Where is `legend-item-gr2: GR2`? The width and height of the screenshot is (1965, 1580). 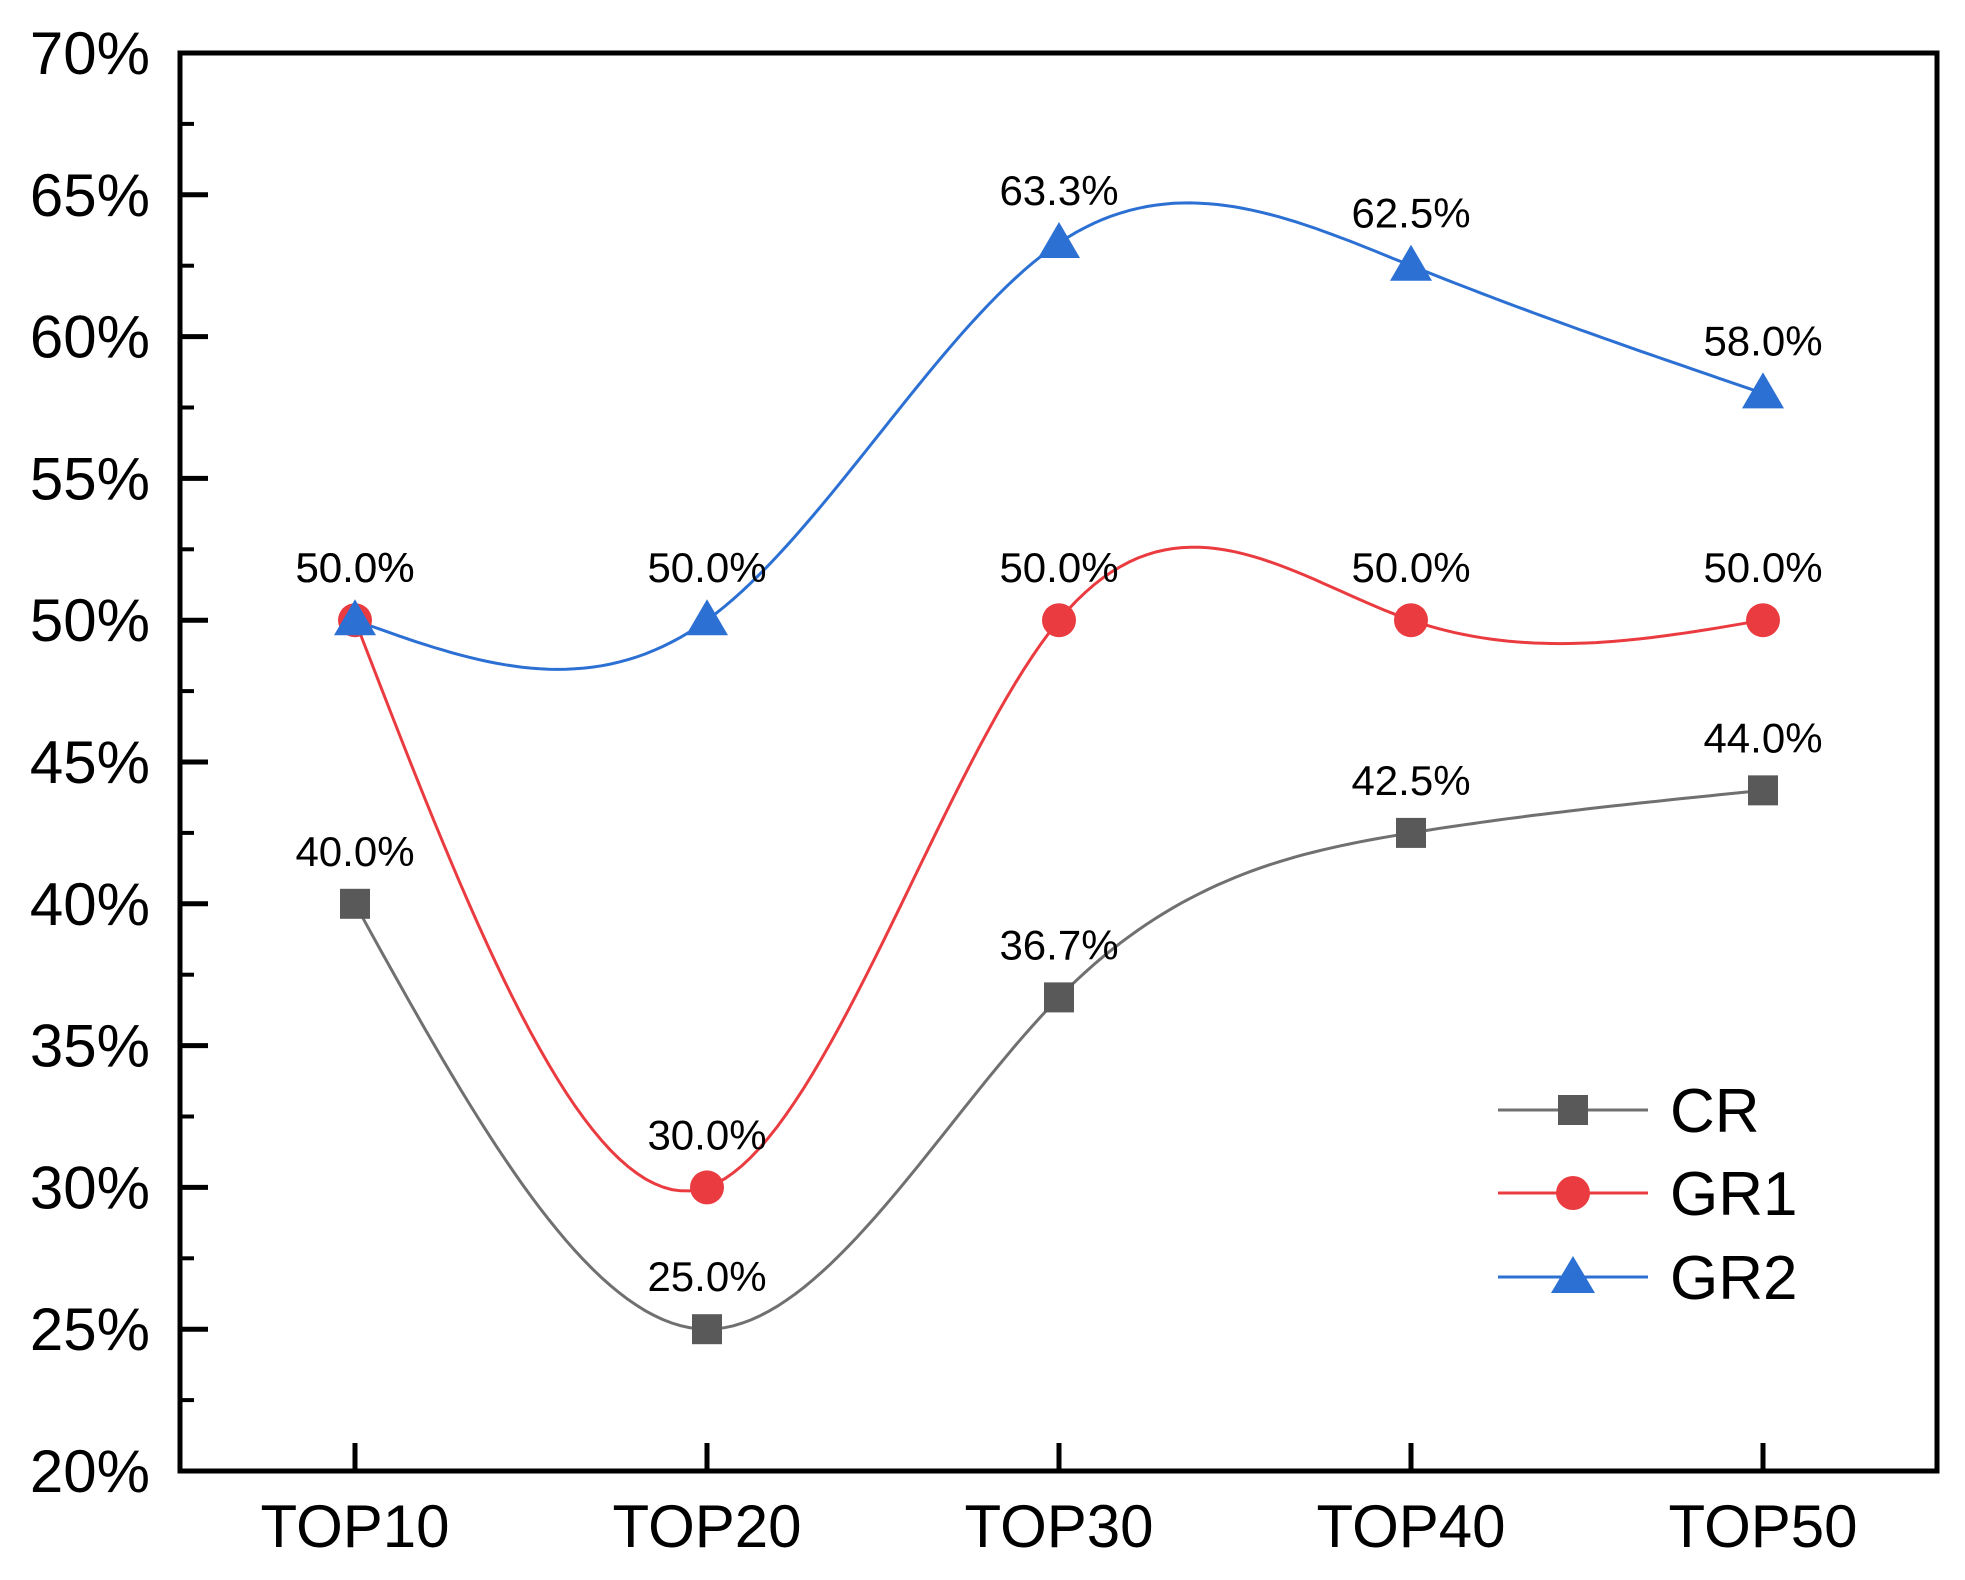
legend-item-gr2: GR2 is located at coordinates (1647, 1278).